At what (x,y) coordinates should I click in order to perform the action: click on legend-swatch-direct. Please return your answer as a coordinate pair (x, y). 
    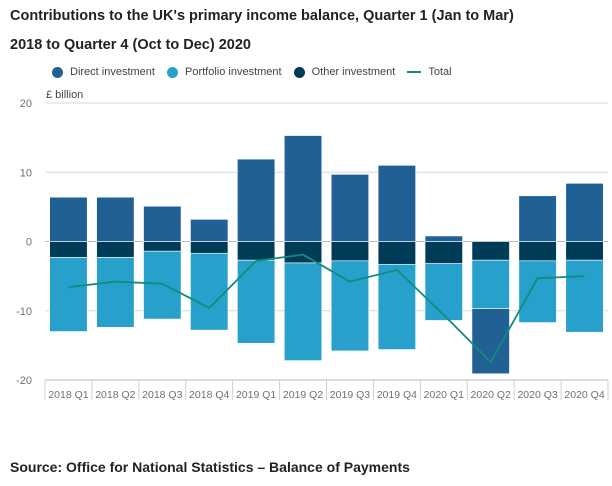
    Looking at the image, I should click on (57, 72).